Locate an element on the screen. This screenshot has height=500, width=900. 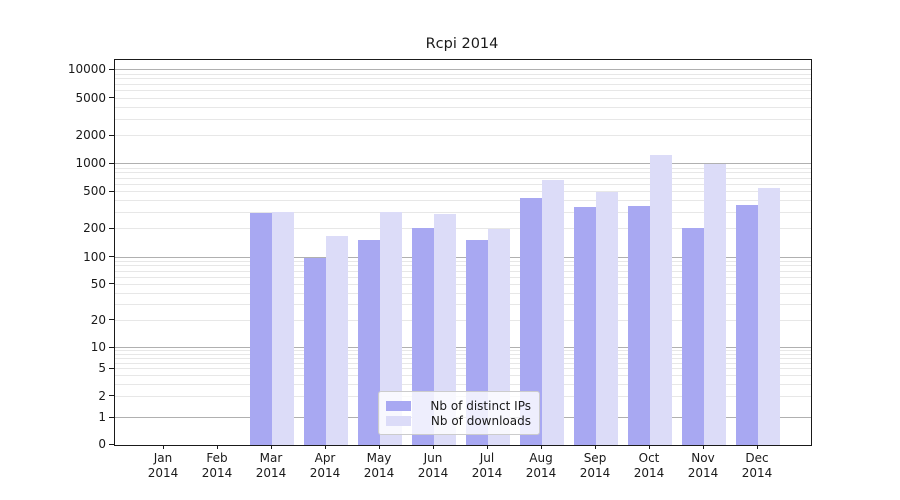
legend-swatch-downloads is located at coordinates (398, 420).